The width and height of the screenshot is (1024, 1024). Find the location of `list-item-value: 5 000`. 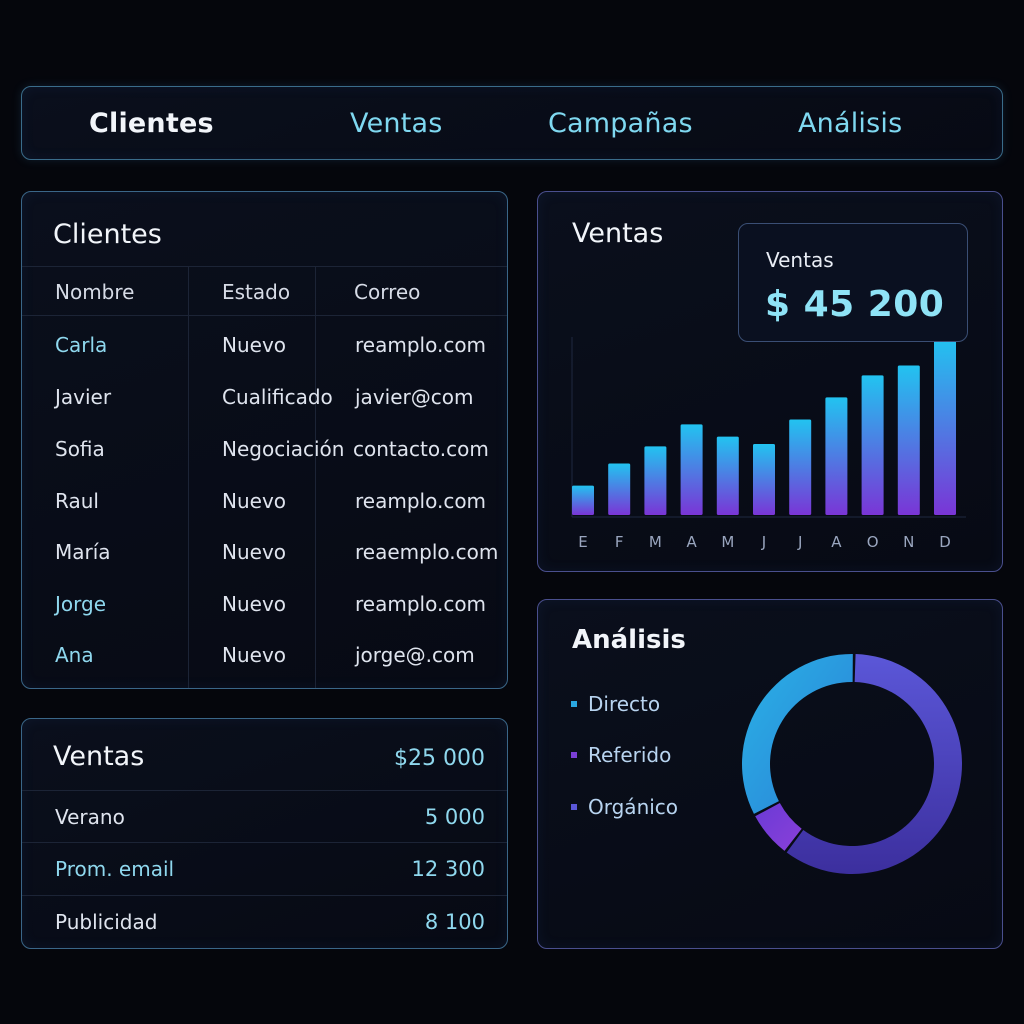

list-item-value: 5 000 is located at coordinates (454, 817).